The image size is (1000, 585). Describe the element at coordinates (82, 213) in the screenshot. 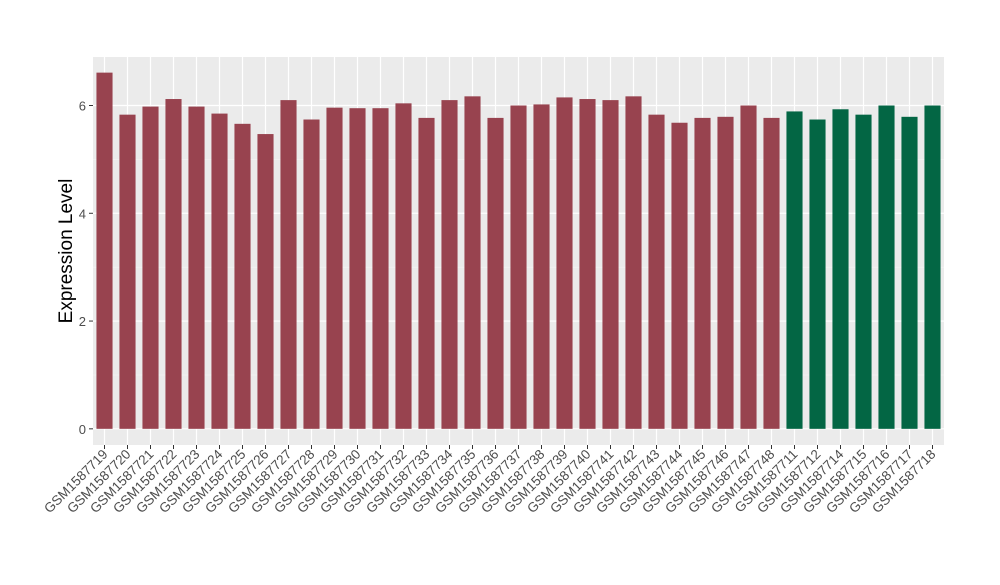

I see `y-tick-label: 4` at that location.